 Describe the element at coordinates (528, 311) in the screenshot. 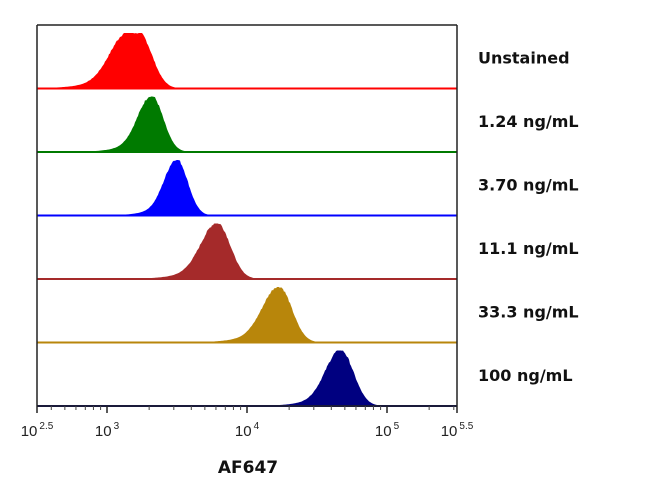

I see `legend-label: 33.3 ng/mL` at that location.